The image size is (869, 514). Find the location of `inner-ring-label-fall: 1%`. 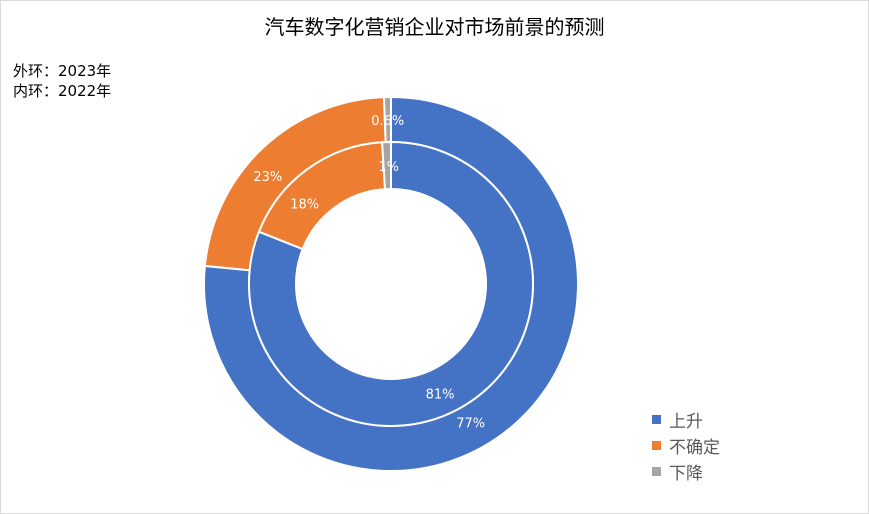

inner-ring-label-fall: 1% is located at coordinates (388, 167).